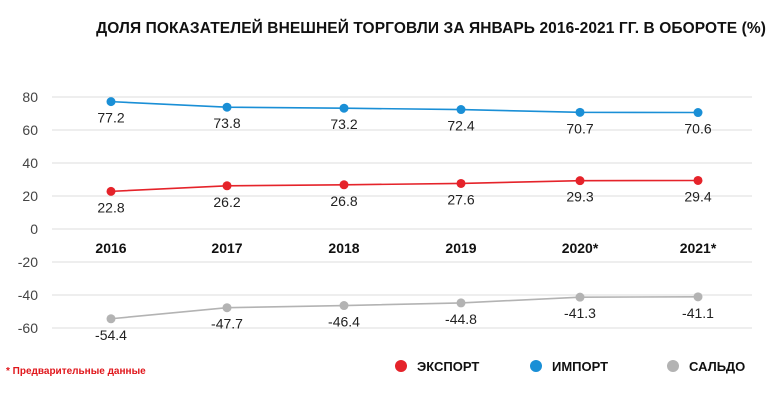  Describe the element at coordinates (111, 335) in the screenshot. I see `data-label: -54.4` at that location.